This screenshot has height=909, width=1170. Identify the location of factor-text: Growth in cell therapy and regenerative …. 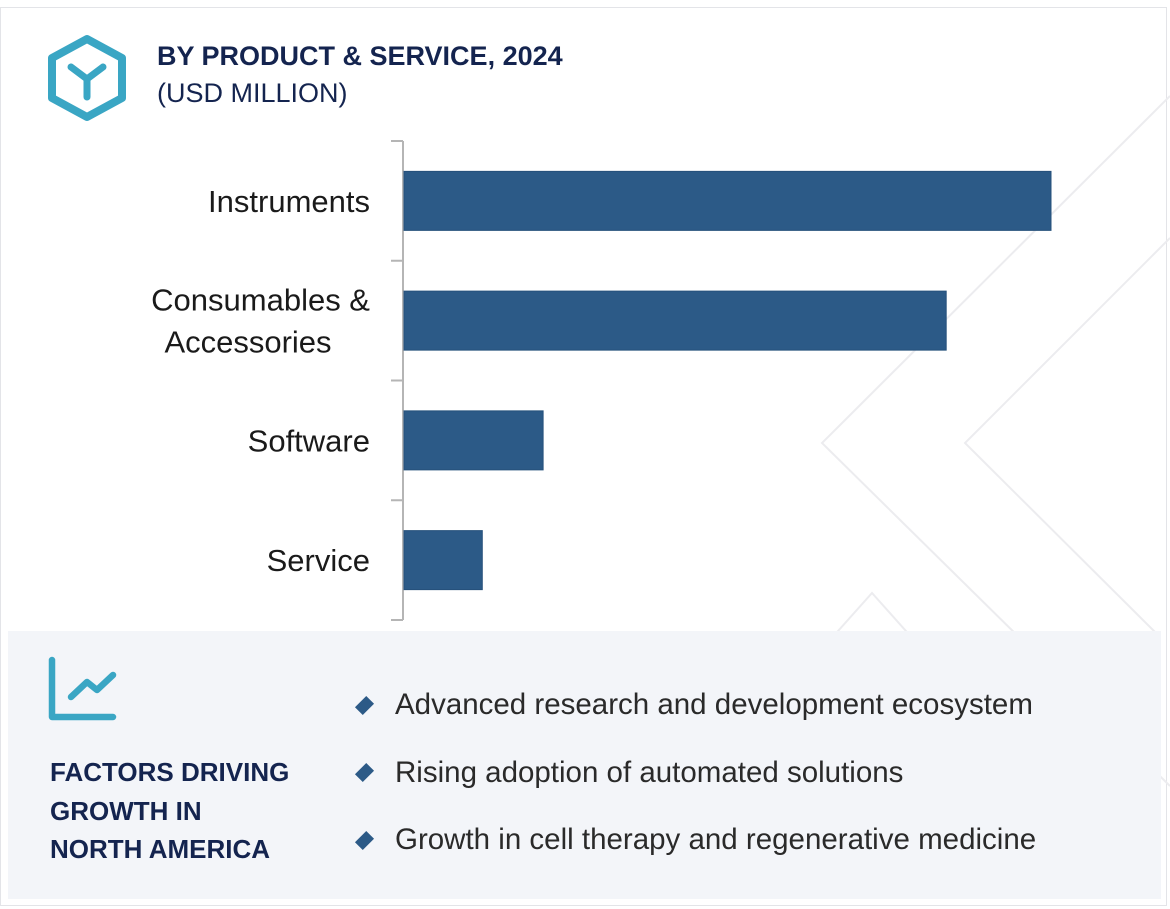
(716, 839).